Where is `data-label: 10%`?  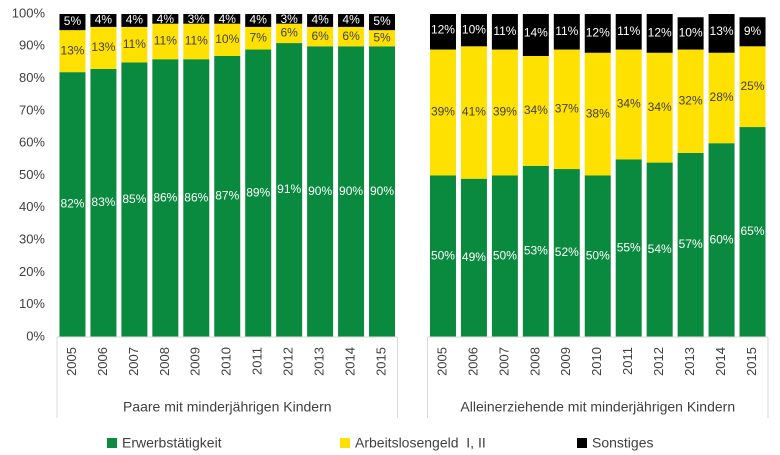 data-label: 10% is located at coordinates (691, 33).